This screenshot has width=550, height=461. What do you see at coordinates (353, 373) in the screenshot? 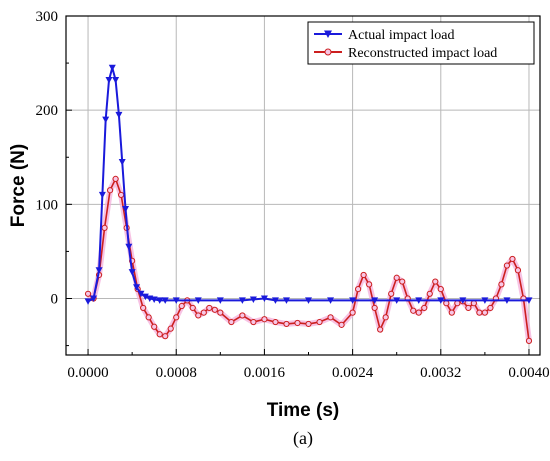
I see `x-tick-label: 0.0024` at bounding box center [353, 373].